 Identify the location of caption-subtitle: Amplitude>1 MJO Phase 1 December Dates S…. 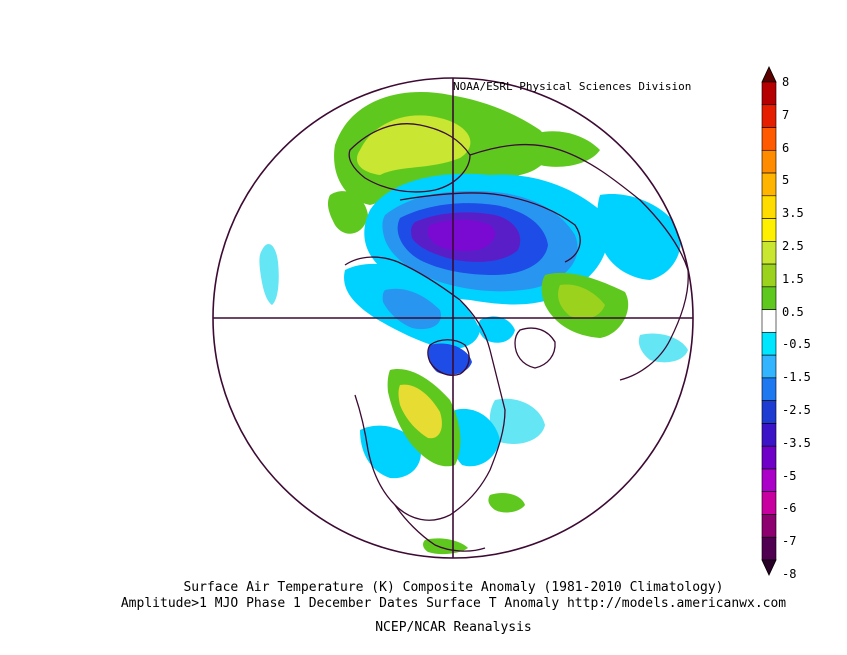
(453, 603).